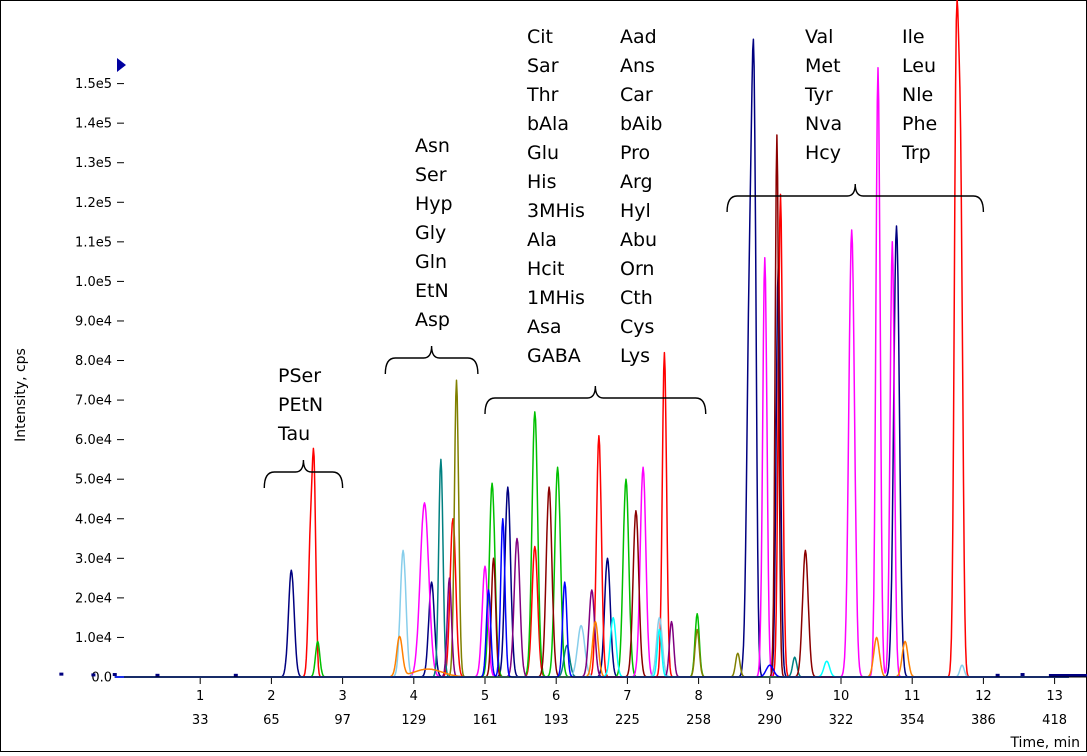 The width and height of the screenshot is (1087, 756). I want to click on y-tick-label: 2.0e4, so click(93, 598).